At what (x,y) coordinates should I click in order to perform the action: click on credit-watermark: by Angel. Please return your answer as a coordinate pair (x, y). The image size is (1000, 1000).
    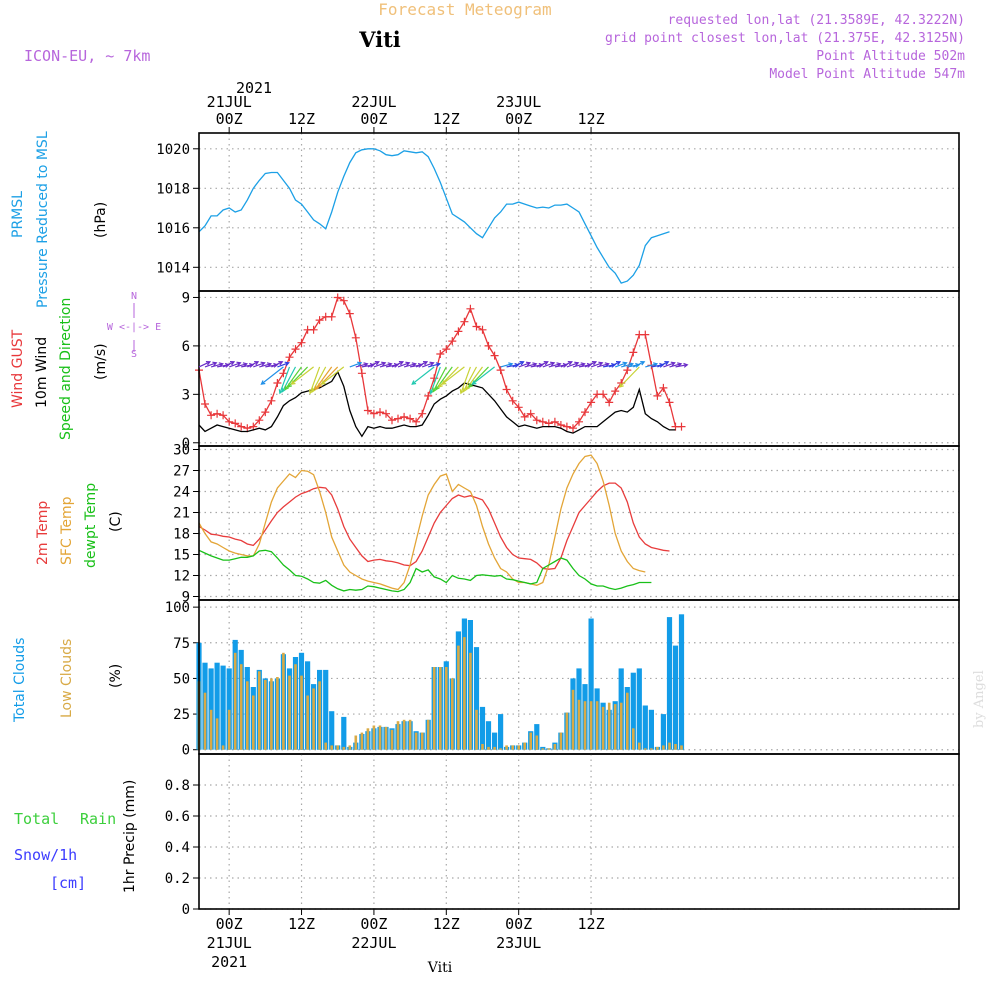
    Looking at the image, I should click on (979, 699).